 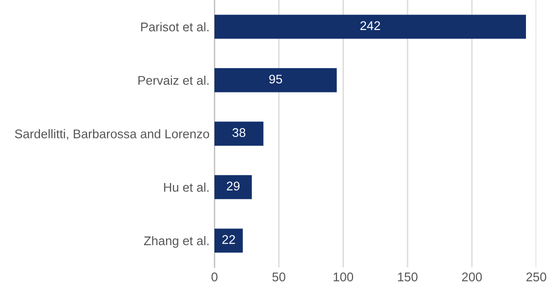 I want to click on data-label: 38, so click(x=239, y=133).